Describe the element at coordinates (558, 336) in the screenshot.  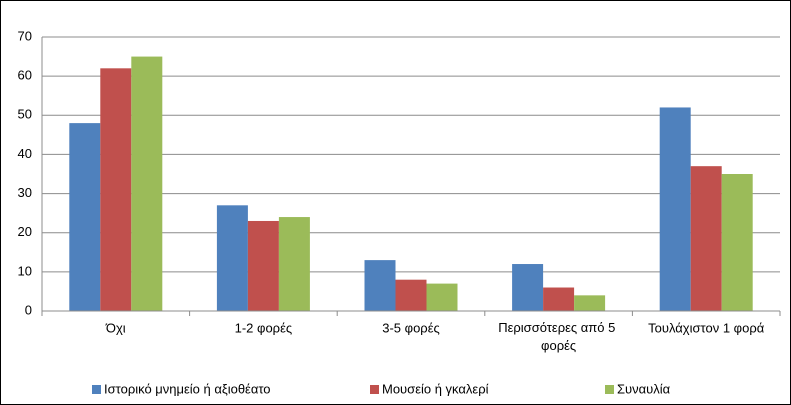
I see `x-tick-label: Περισσότερες από 5 φορές` at that location.